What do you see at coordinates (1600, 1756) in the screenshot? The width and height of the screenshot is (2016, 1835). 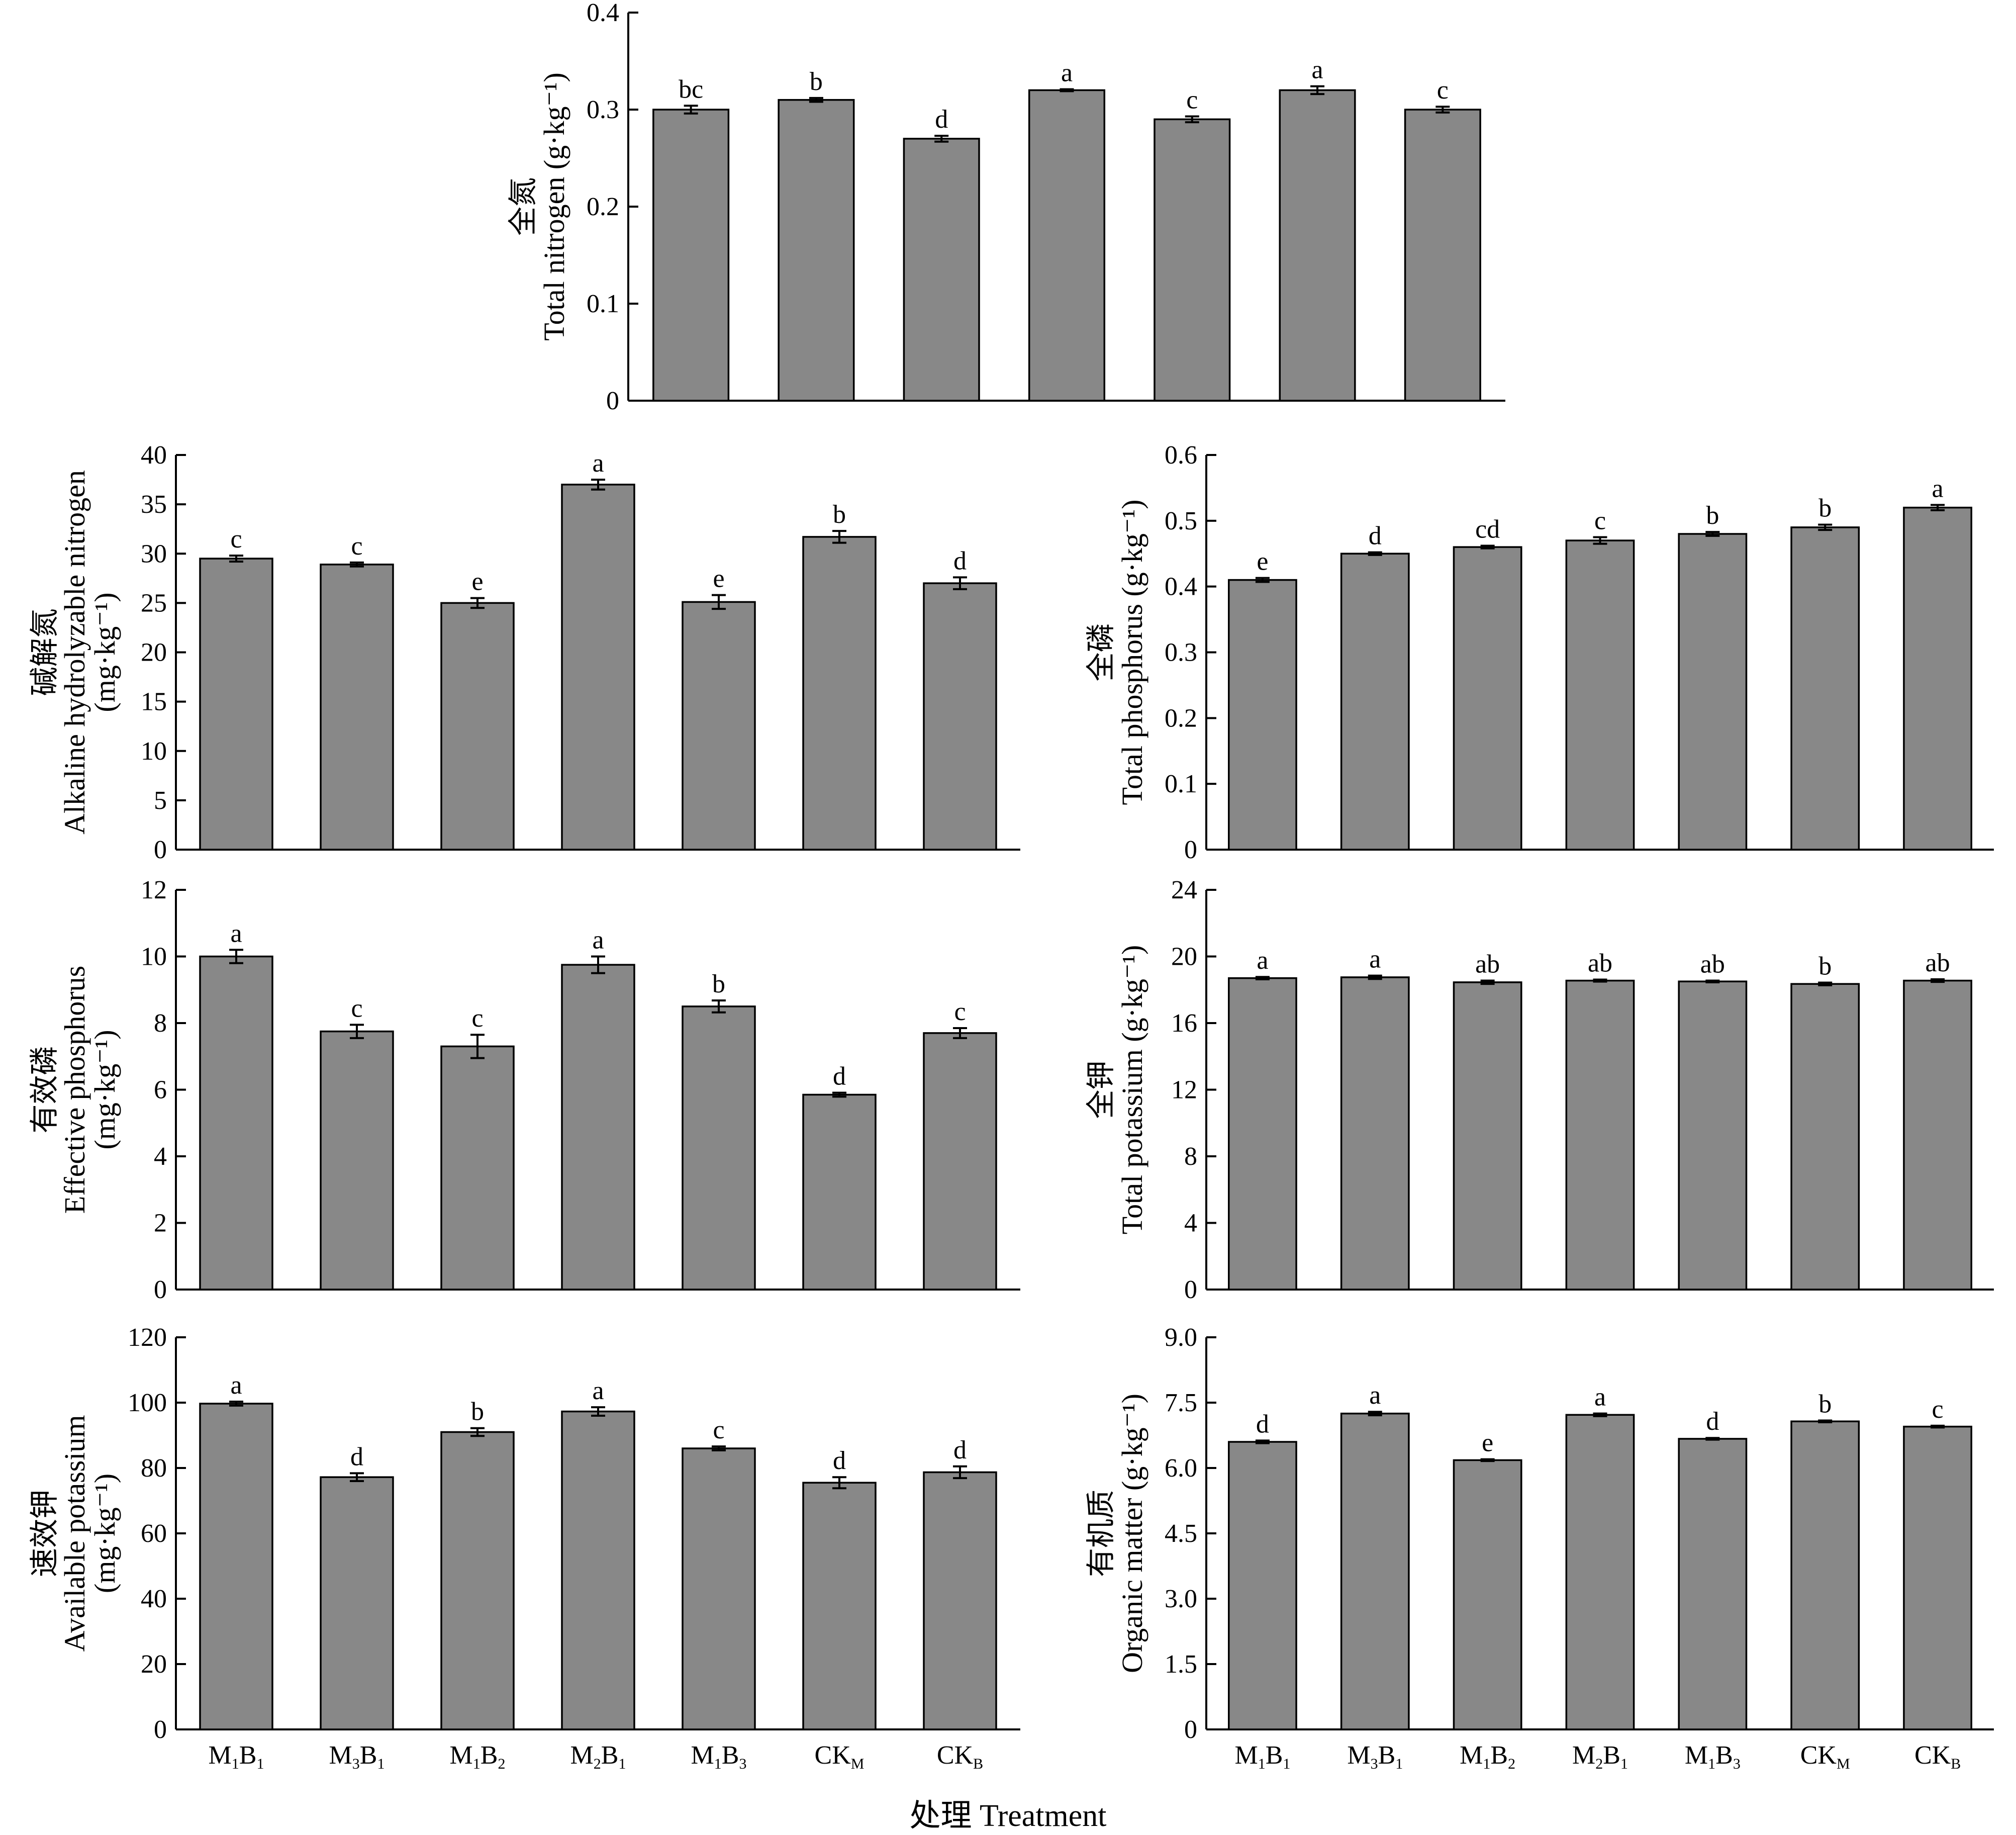 I see `x-tick-label-m2b1: M2B1` at bounding box center [1600, 1756].